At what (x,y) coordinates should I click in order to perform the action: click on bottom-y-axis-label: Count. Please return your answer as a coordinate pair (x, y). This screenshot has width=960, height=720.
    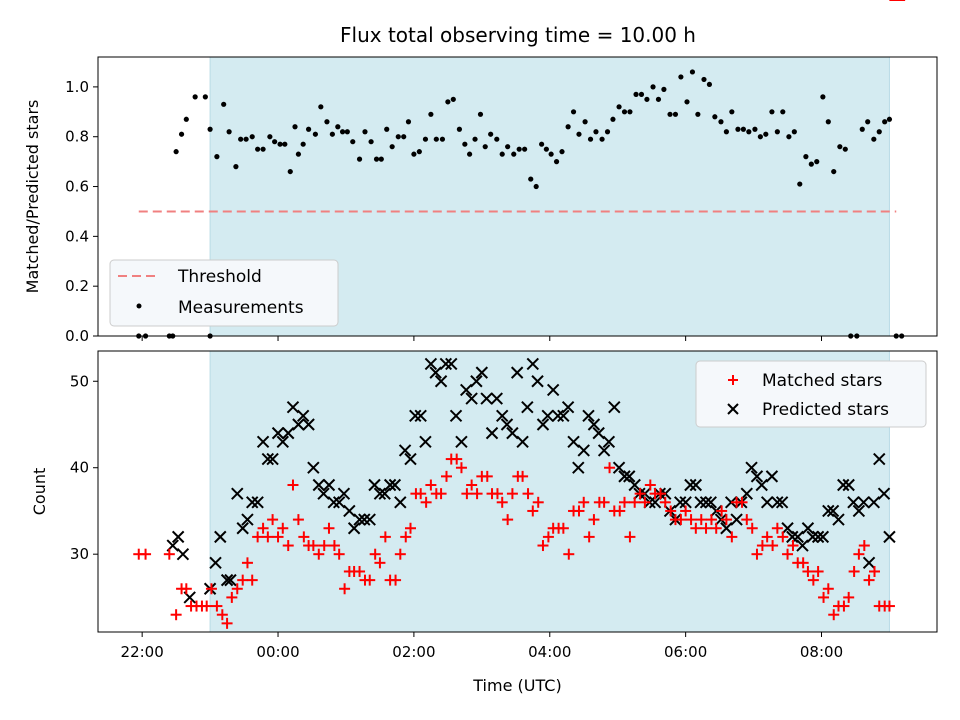
    Looking at the image, I should click on (39, 492).